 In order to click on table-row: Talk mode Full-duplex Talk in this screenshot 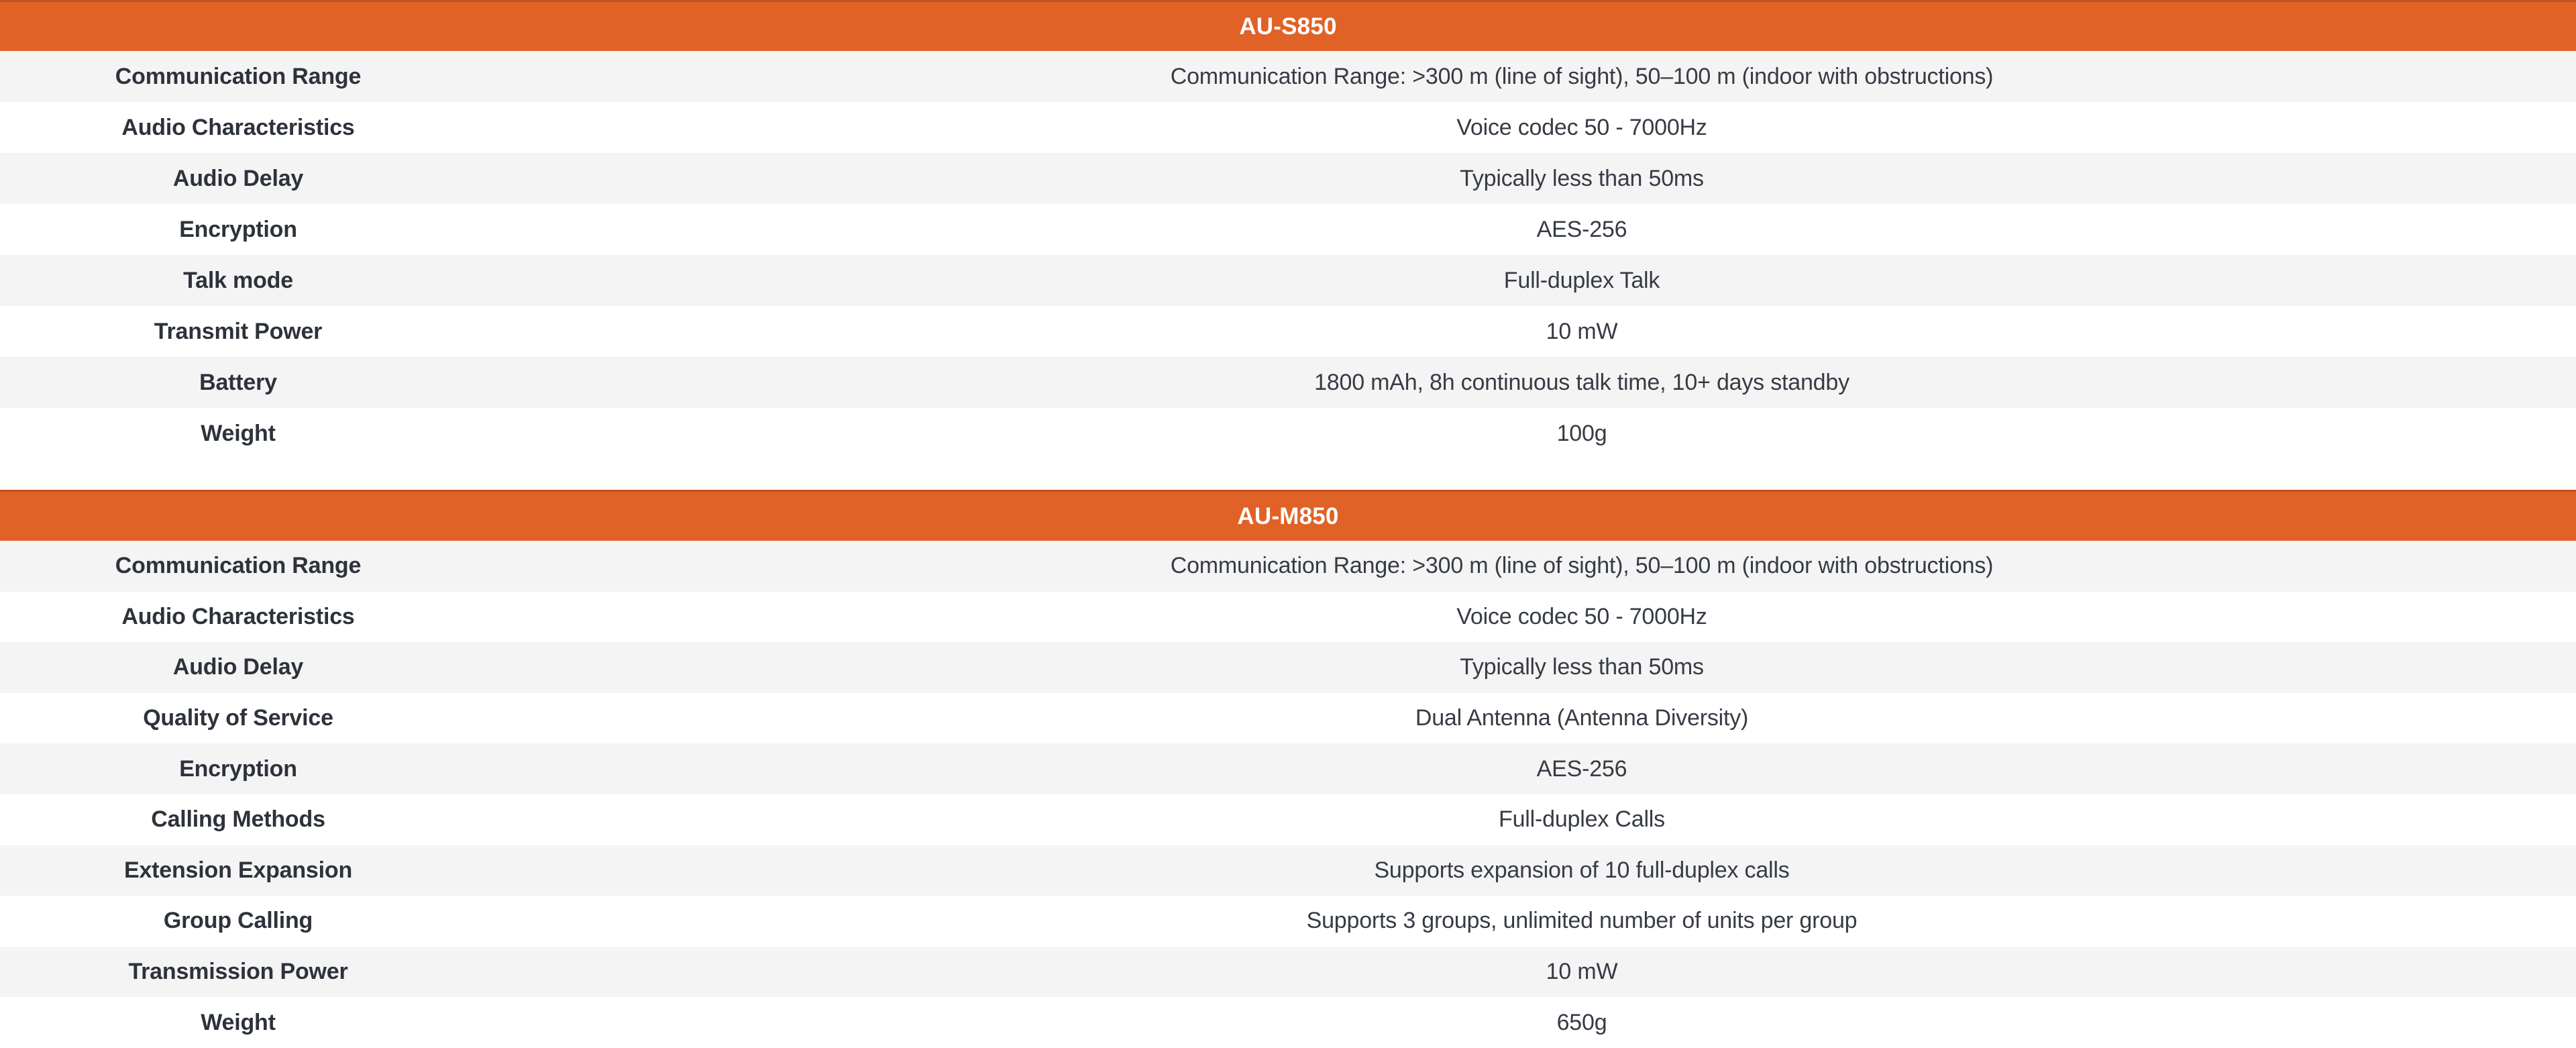, I will do `click(1288, 280)`.